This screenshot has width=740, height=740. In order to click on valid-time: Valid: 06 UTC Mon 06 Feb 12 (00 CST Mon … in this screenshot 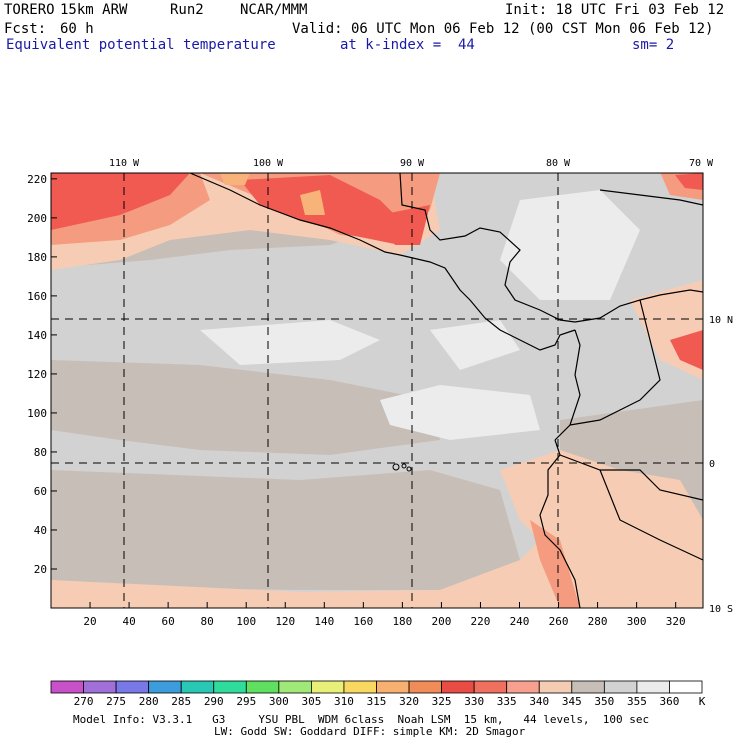, I will do `click(503, 29)`.